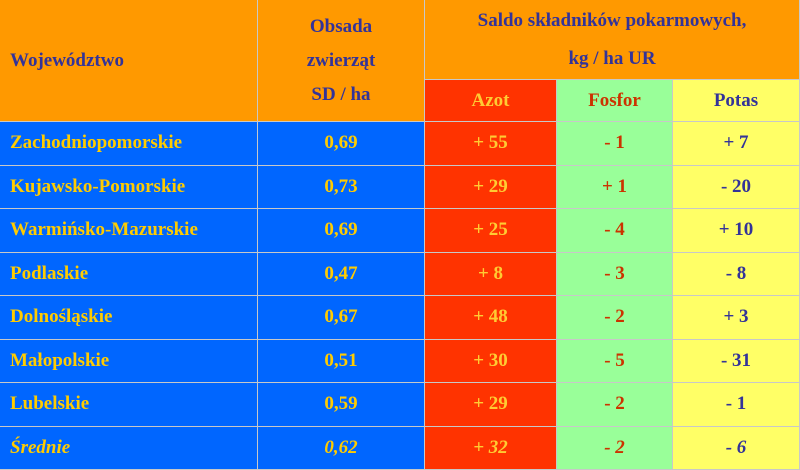 This screenshot has width=800, height=470. I want to click on table-cell: + 55, so click(491, 144).